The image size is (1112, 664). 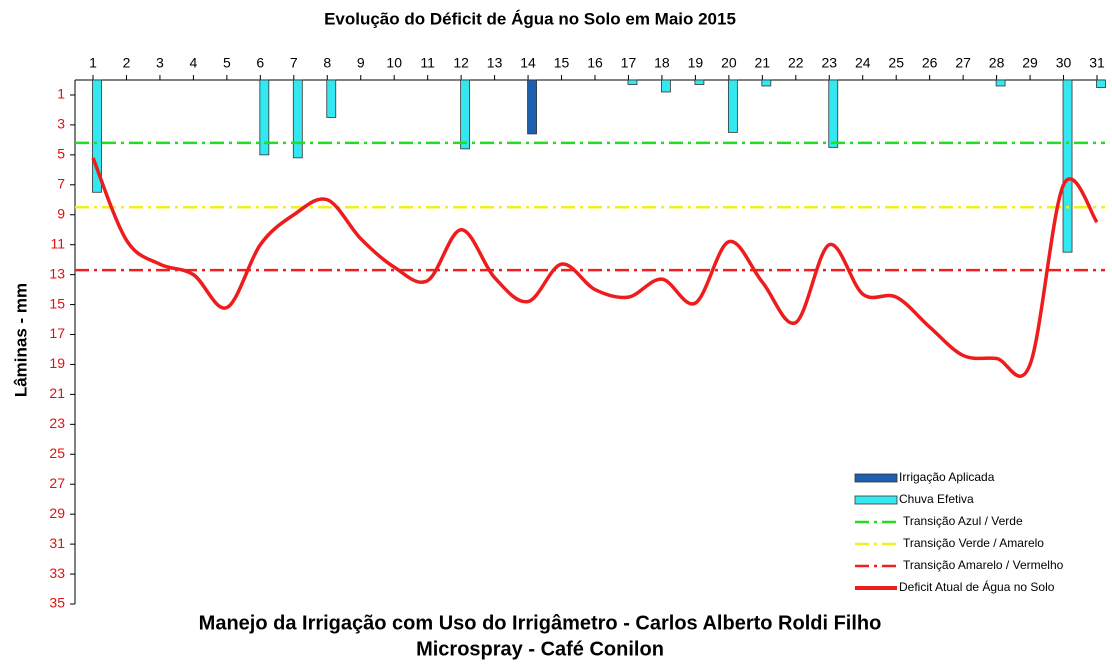 What do you see at coordinates (61, 184) in the screenshot?
I see `y-tick-label: 7` at bounding box center [61, 184].